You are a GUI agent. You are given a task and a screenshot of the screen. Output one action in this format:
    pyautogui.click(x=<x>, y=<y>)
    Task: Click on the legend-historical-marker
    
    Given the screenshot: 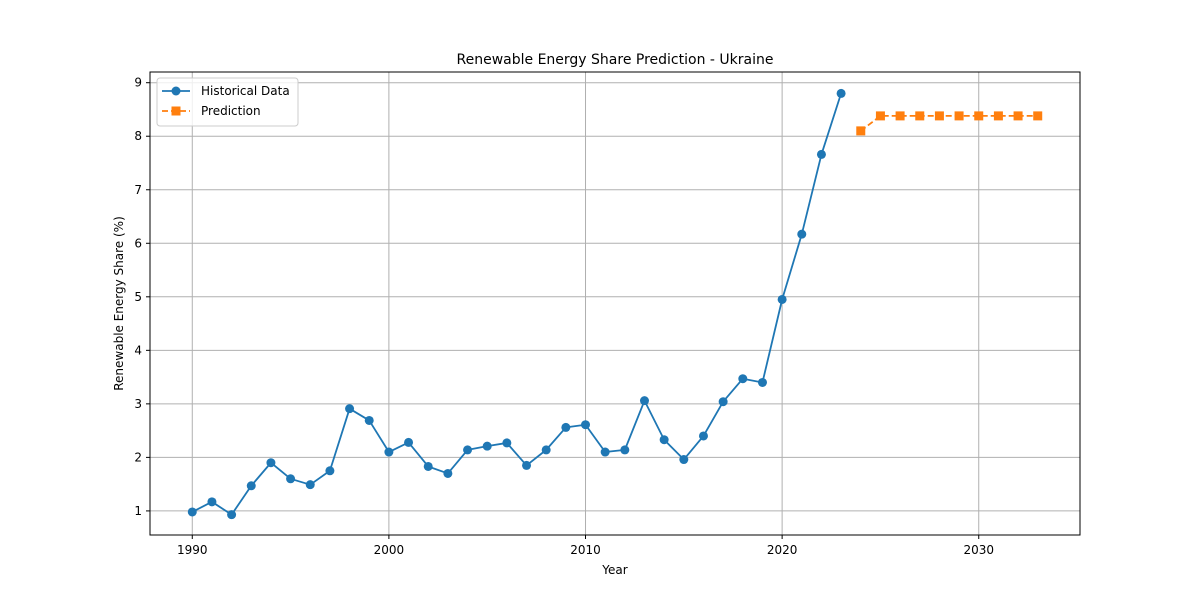 What is the action you would take?
    pyautogui.click(x=176, y=91)
    